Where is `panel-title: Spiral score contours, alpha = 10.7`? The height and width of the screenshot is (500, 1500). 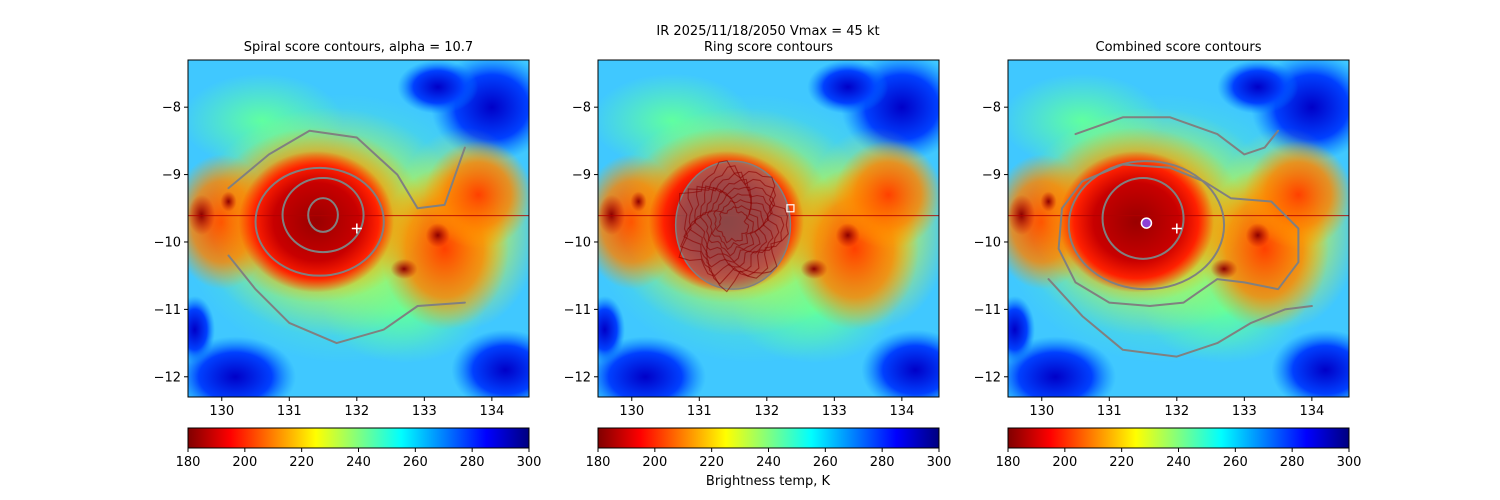
panel-title: Spiral score contours, alpha = 10.7 is located at coordinates (358, 47).